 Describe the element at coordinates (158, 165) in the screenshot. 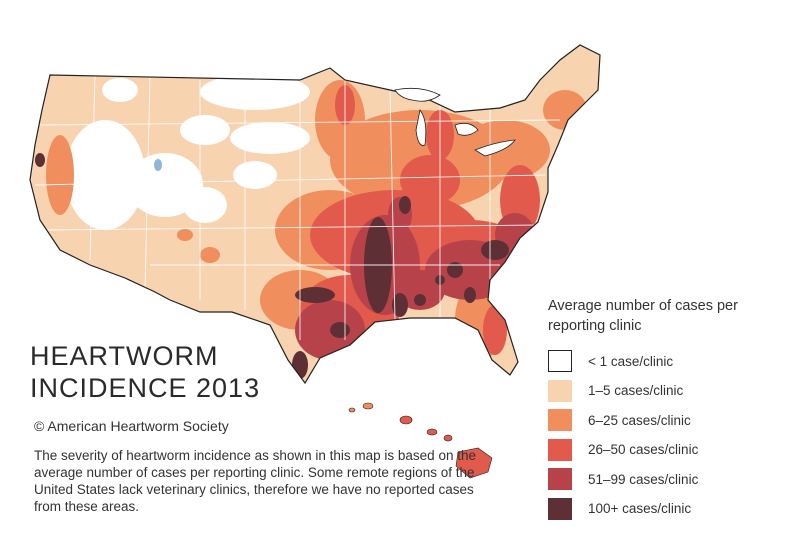

I see `great-salt-lake` at that location.